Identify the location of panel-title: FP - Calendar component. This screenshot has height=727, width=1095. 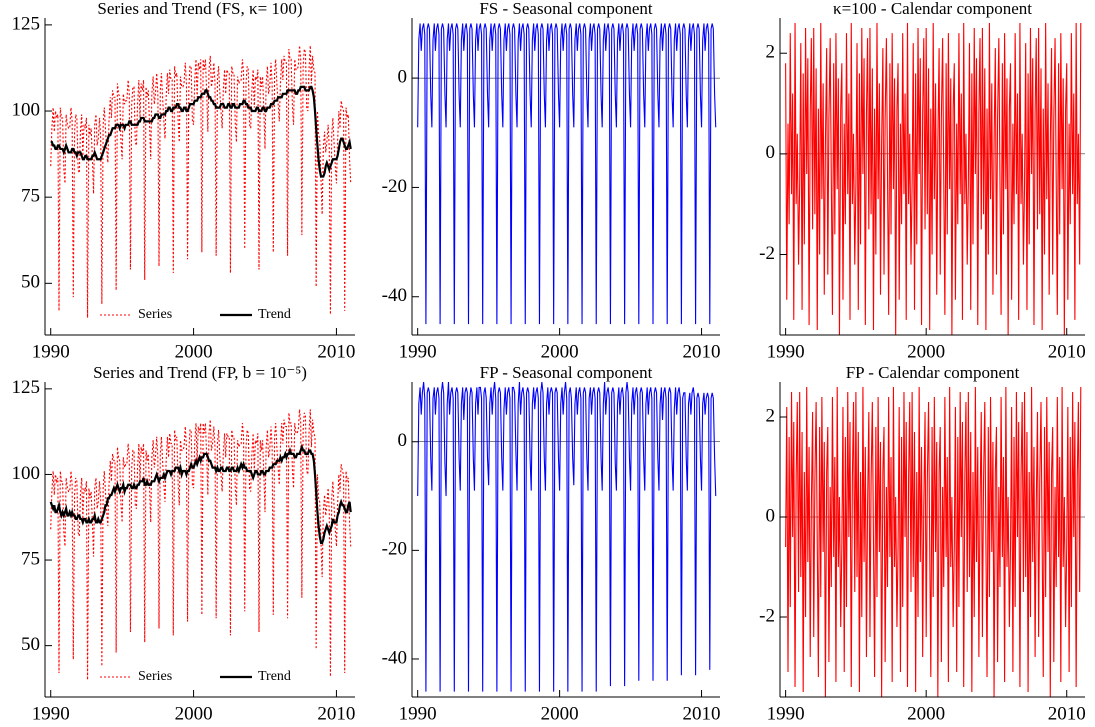
(933, 372).